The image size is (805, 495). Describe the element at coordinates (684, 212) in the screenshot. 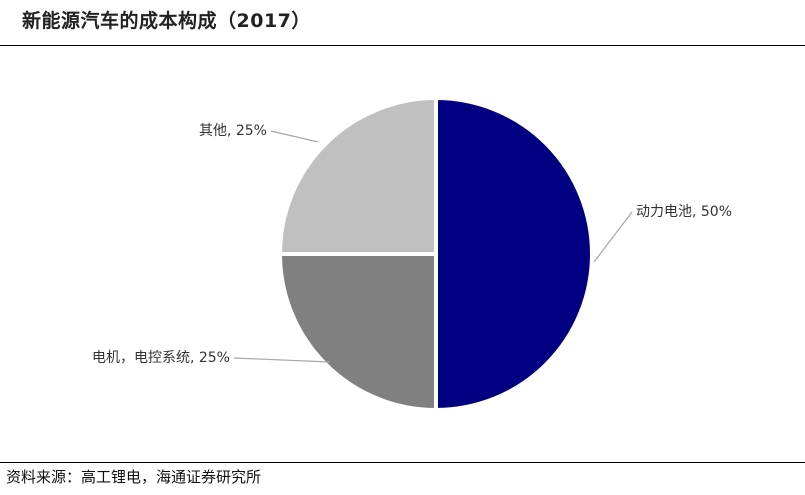

I see `slice-label-1: 动力电池, 50%` at that location.